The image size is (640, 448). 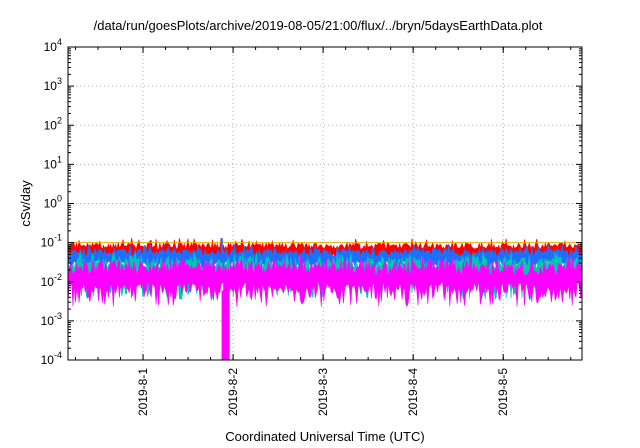 What do you see at coordinates (51, 280) in the screenshot?
I see `y-tick-label: 10⁻²` at bounding box center [51, 280].